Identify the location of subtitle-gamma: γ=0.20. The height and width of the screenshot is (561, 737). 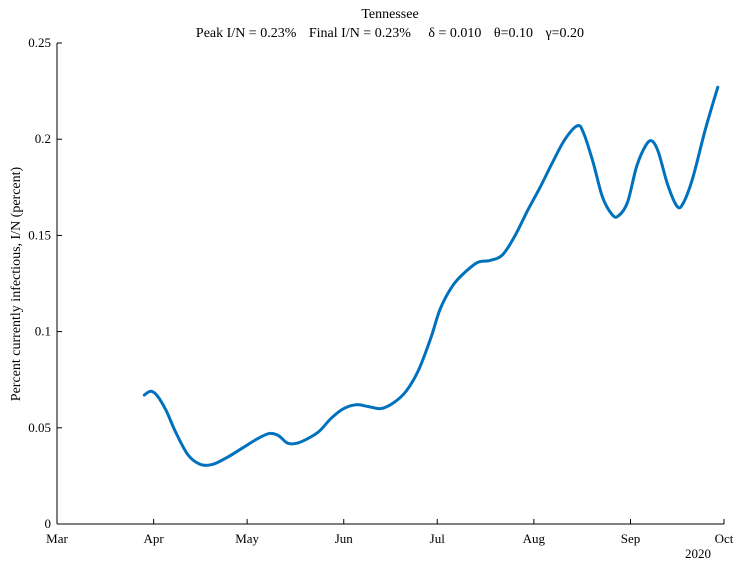
(564, 33).